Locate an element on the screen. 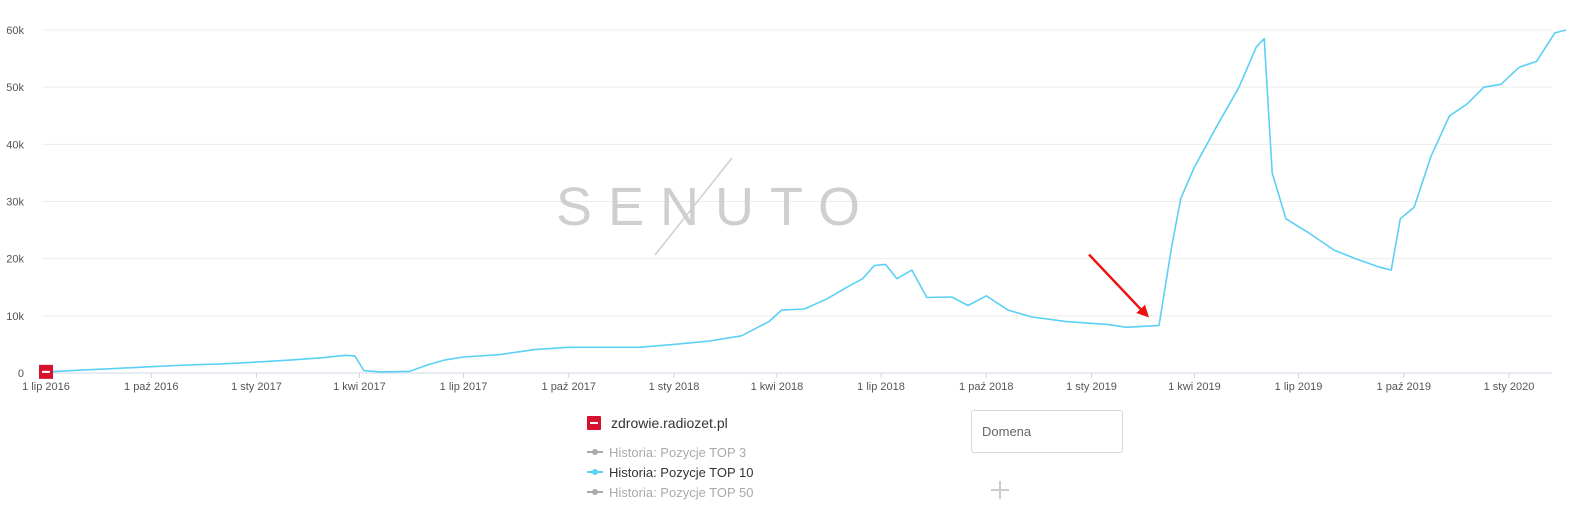 The width and height of the screenshot is (1595, 519). legend-item-label: Historia: Pozycje TOP 10 is located at coordinates (681, 472).